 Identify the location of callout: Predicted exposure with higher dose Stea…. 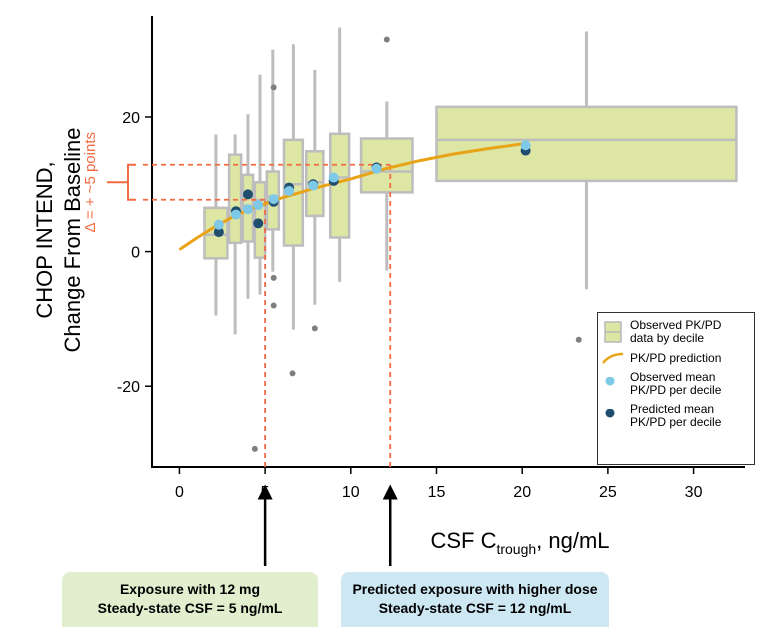
(475, 599).